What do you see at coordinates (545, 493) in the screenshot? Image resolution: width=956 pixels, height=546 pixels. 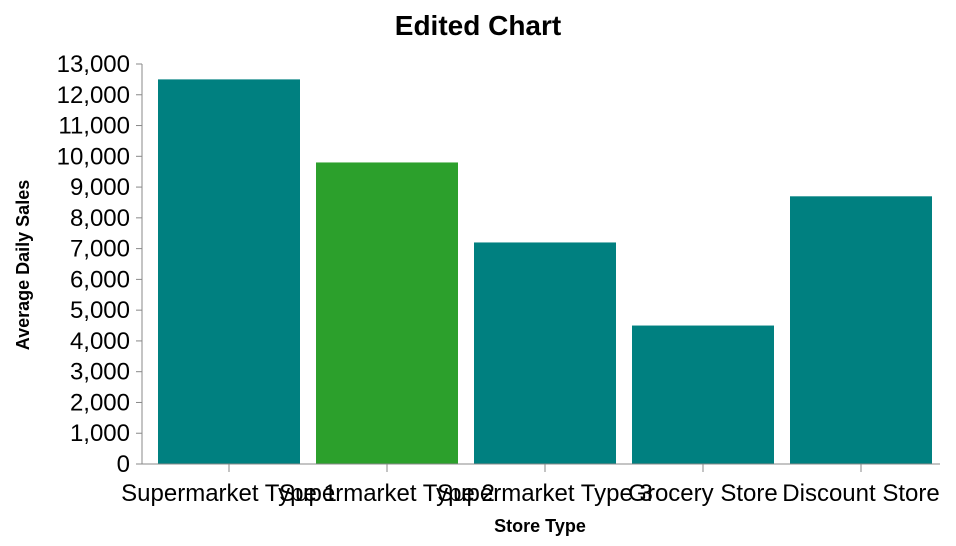 I see `x-tick-label: Supermarket Type 3` at bounding box center [545, 493].